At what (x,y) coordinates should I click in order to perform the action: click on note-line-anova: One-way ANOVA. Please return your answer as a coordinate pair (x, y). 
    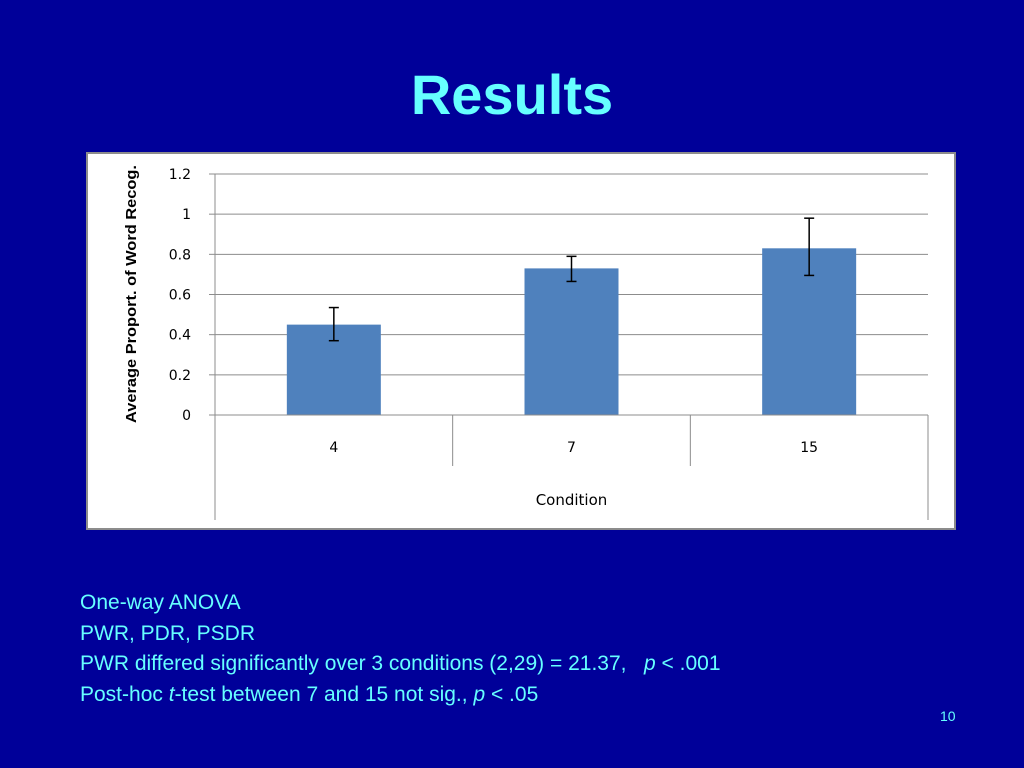
    Looking at the image, I should click on (160, 602).